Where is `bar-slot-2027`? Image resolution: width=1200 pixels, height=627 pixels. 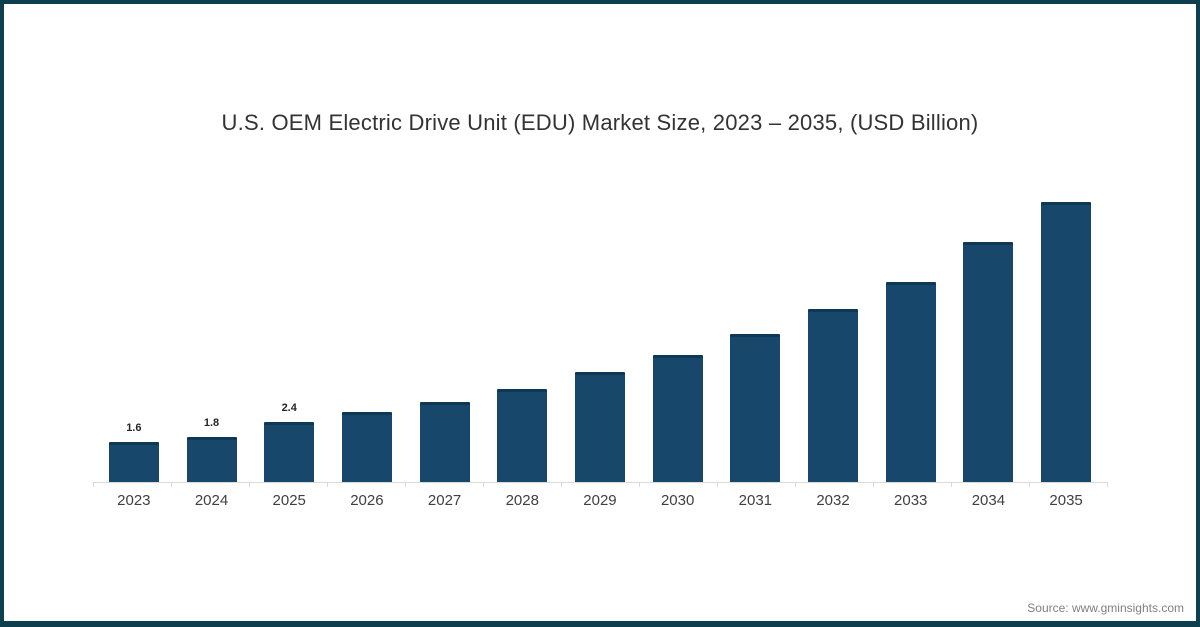 bar-slot-2027 is located at coordinates (445, 432).